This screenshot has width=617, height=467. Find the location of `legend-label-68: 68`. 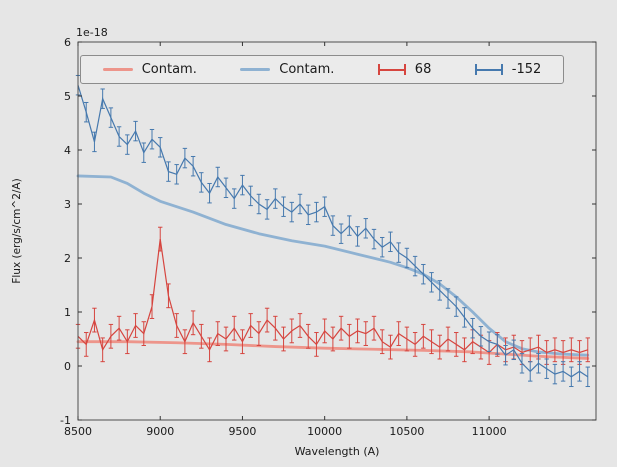

legend-label-68: 68 is located at coordinates (423, 69).